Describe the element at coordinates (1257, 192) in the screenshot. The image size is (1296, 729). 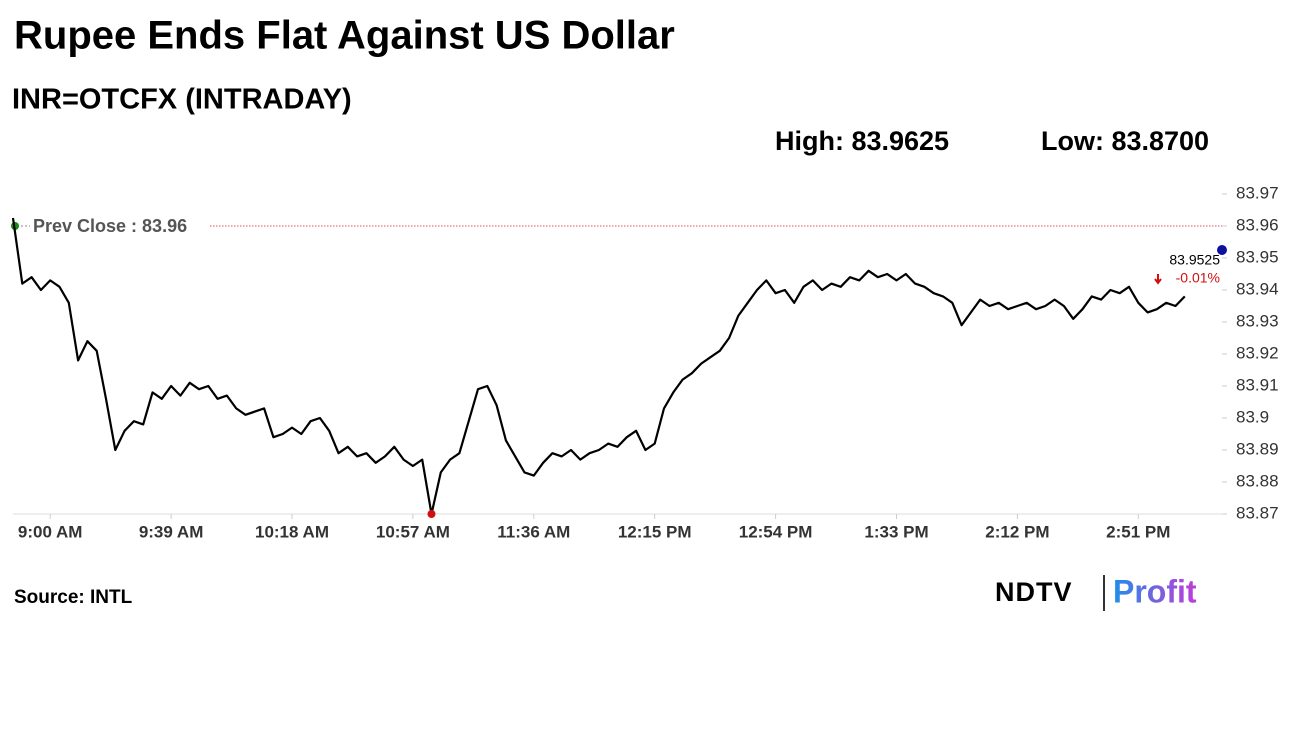
I see `y-tick-label: 83.97` at that location.